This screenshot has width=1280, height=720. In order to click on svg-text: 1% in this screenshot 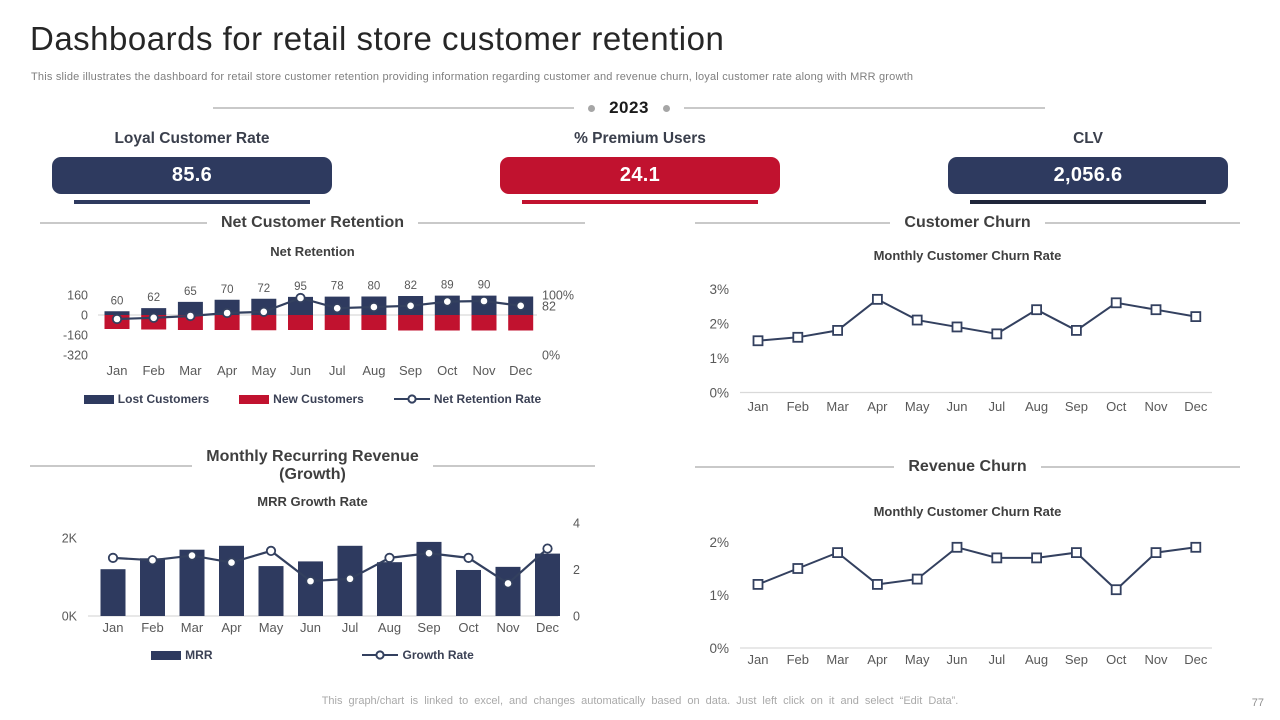, I will do `click(719, 358)`.